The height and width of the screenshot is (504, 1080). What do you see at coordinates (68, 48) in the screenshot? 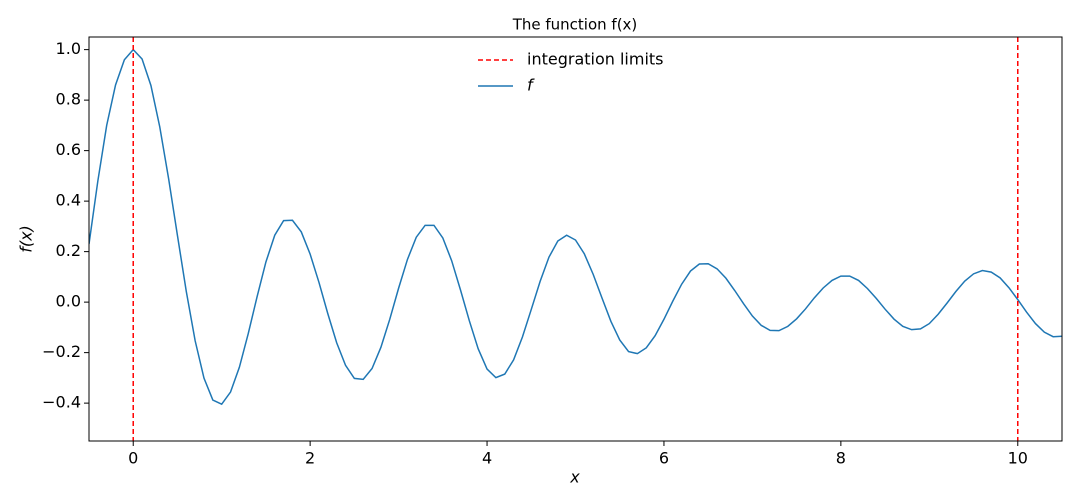
I see `y-tick-label: 1.0` at bounding box center [68, 48].